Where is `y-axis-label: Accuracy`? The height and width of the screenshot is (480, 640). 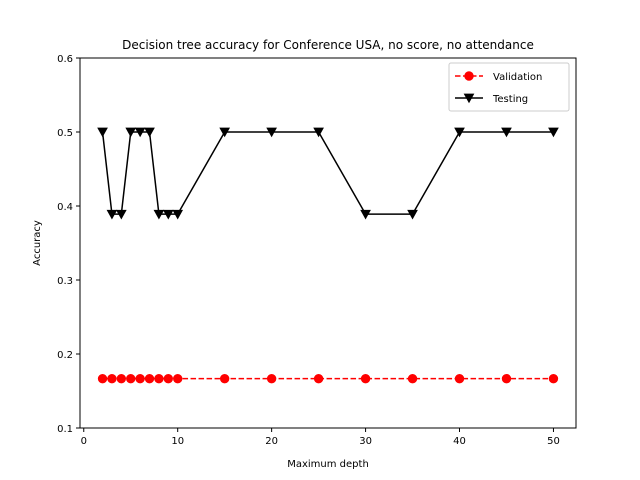 y-axis-label: Accuracy is located at coordinates (37, 243).